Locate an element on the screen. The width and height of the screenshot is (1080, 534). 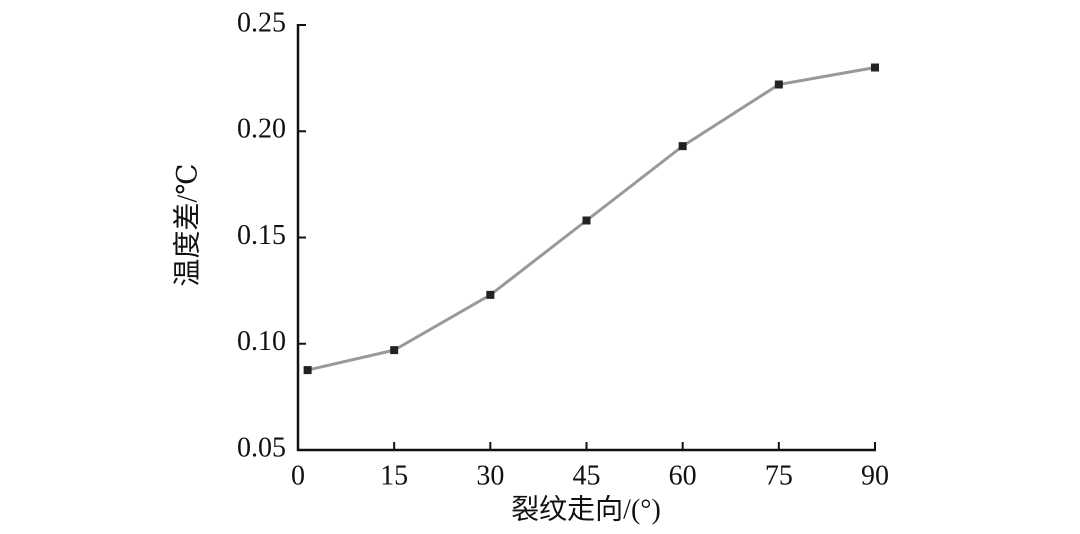
y-tick-label: 0.05 is located at coordinates (261, 447).